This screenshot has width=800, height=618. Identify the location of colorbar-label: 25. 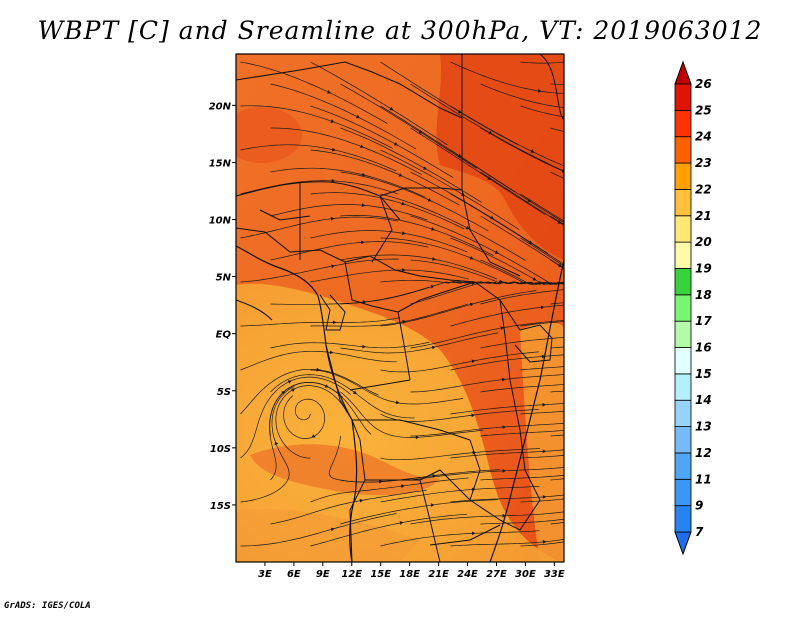
(703, 110).